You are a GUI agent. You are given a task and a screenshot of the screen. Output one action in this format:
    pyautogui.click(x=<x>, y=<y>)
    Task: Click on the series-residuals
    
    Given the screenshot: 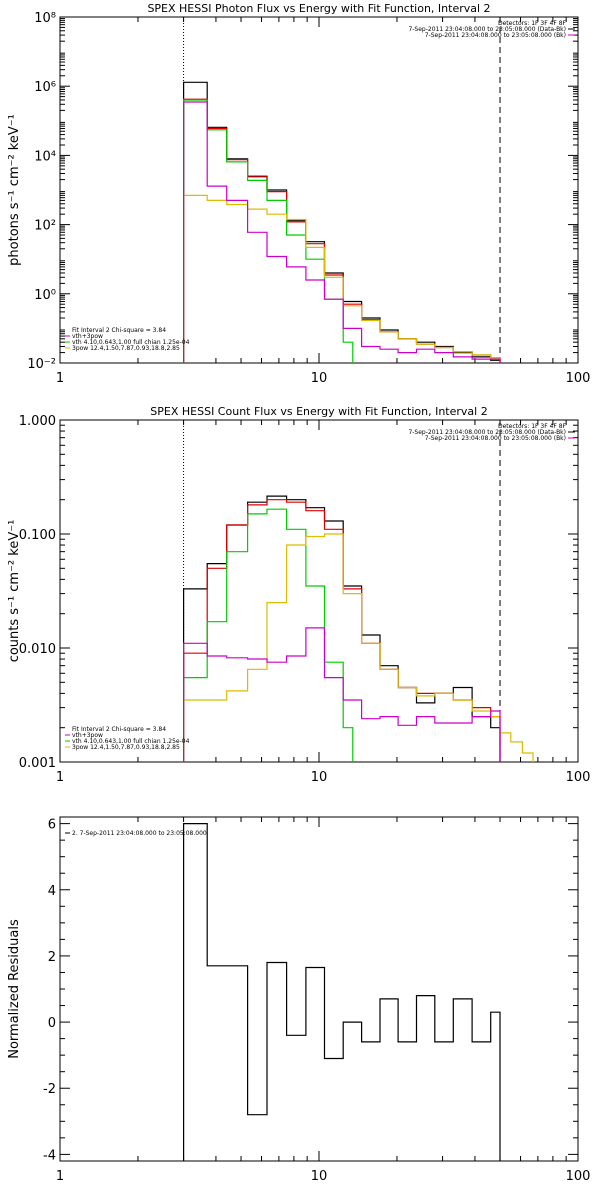 What is the action you would take?
    pyautogui.click(x=342, y=992)
    